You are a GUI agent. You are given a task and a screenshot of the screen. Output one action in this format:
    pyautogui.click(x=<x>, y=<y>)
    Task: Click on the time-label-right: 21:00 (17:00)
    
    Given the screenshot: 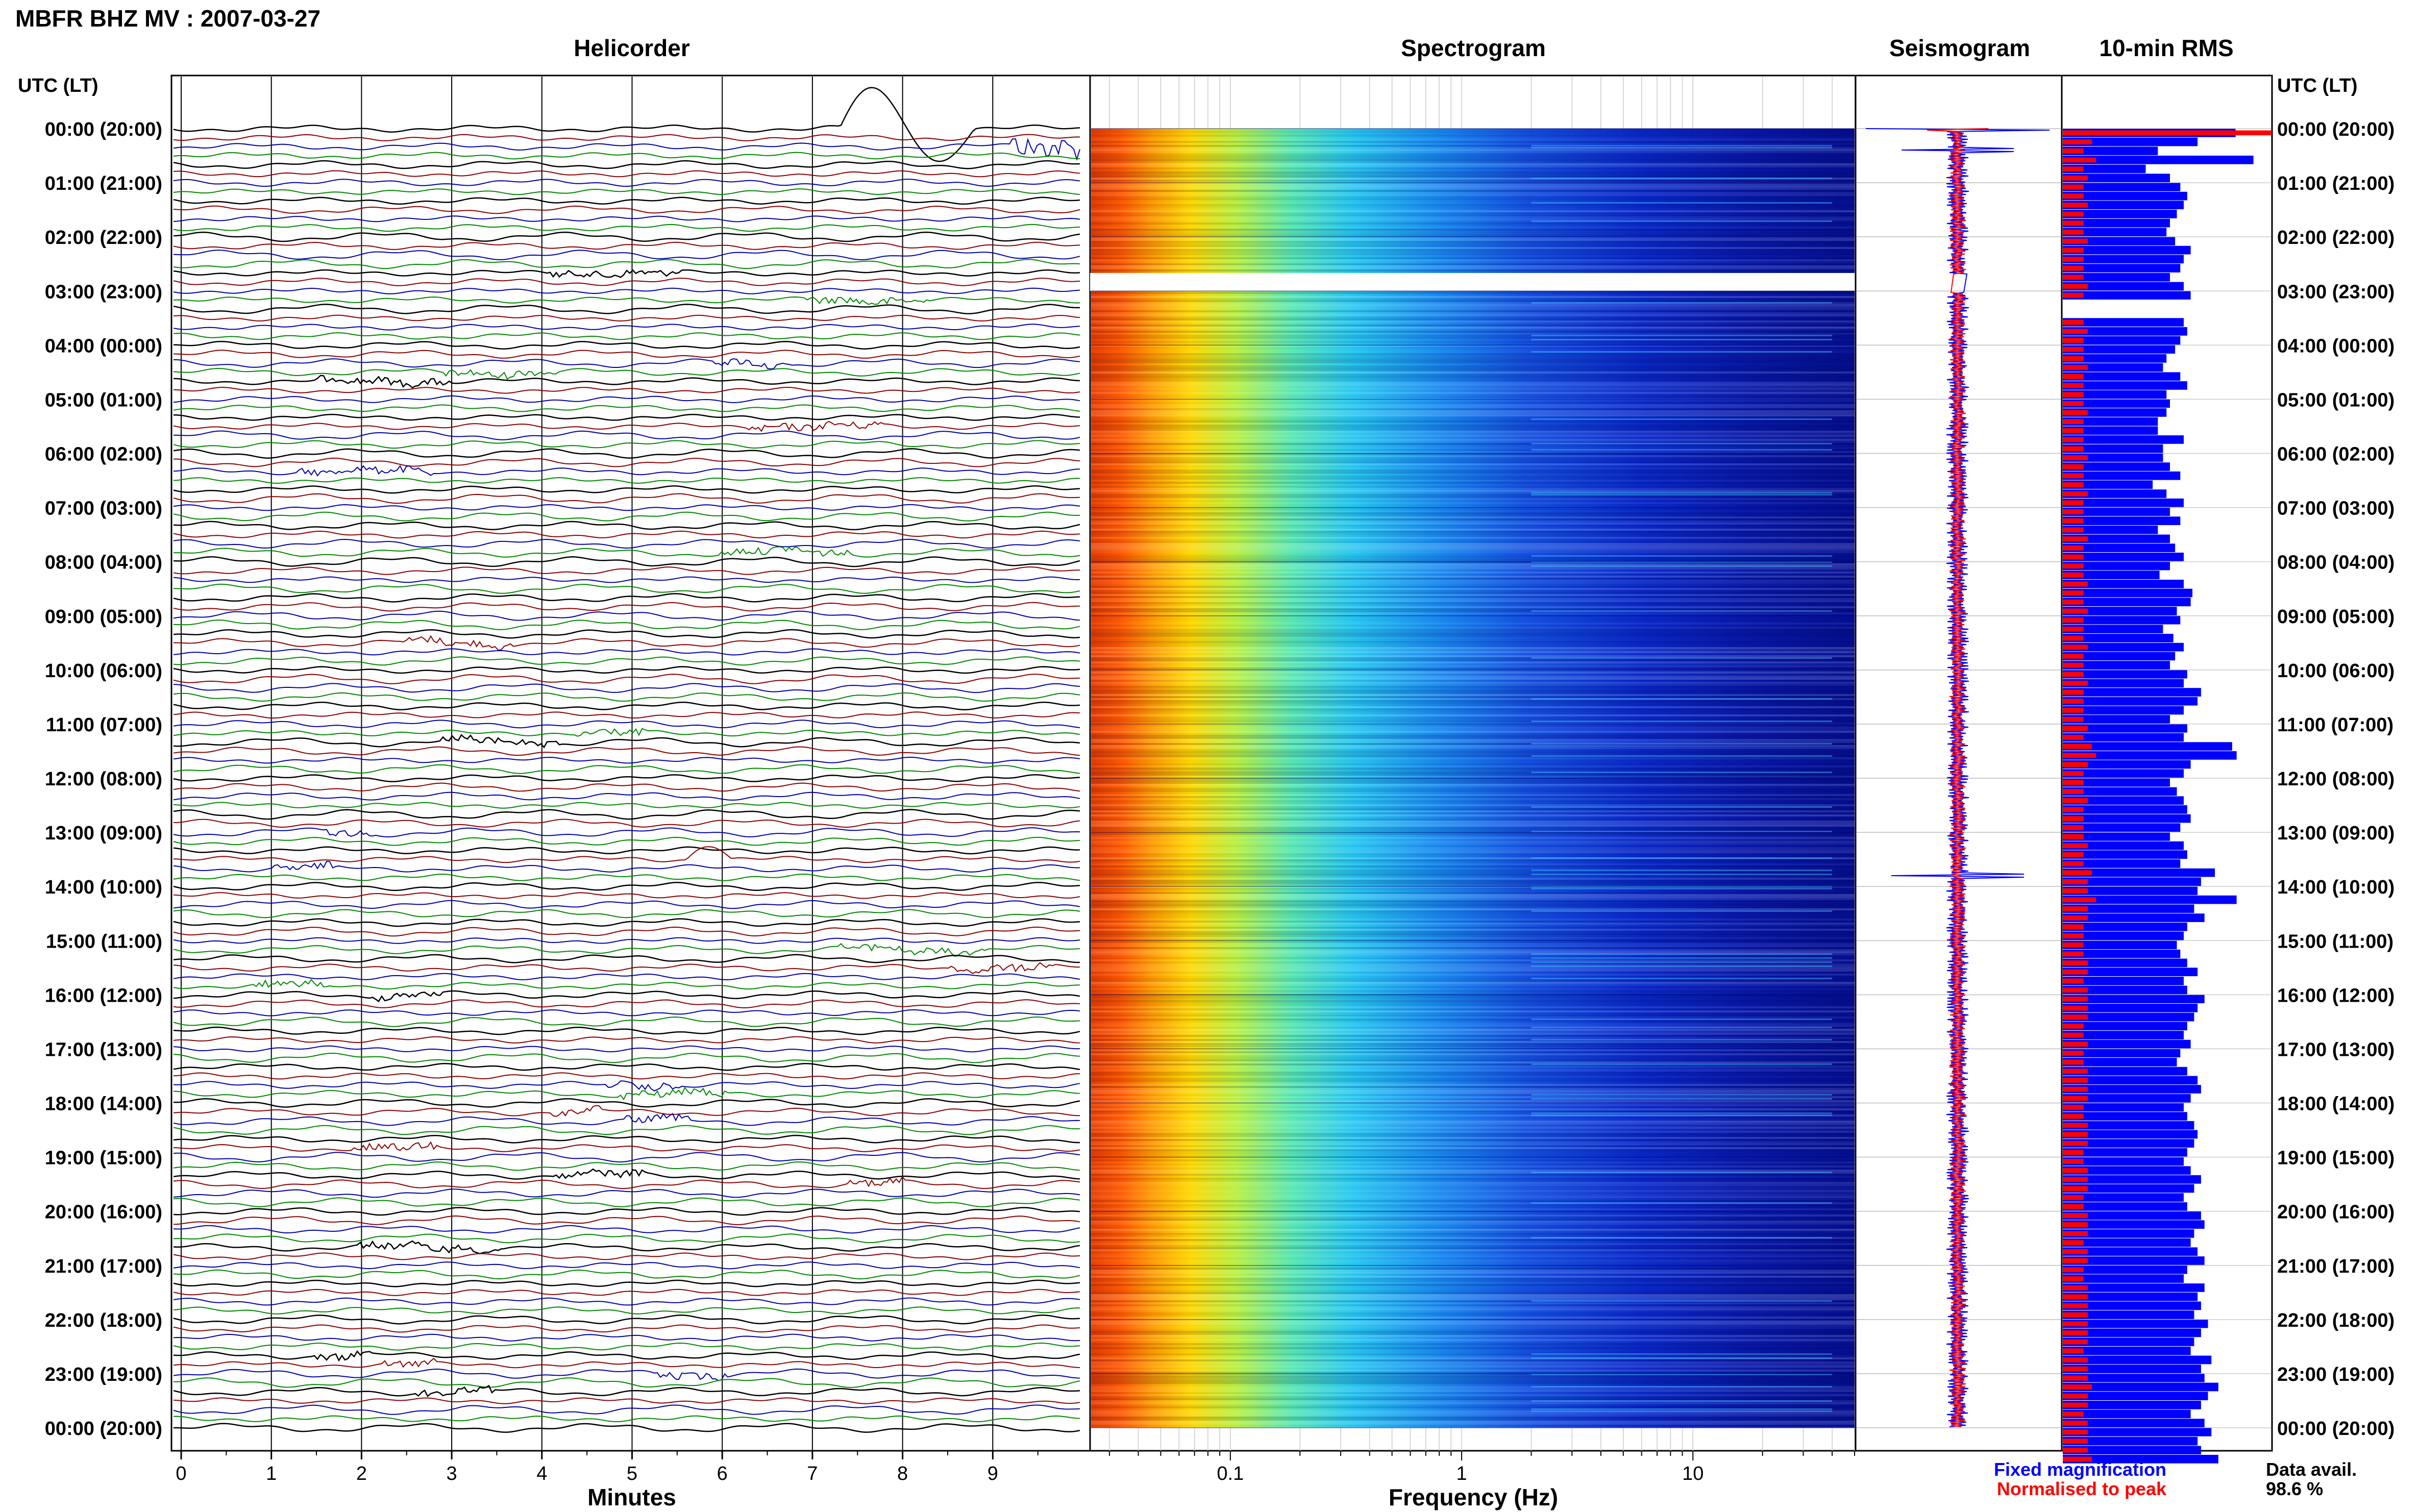 What is the action you would take?
    pyautogui.click(x=2336, y=1266)
    